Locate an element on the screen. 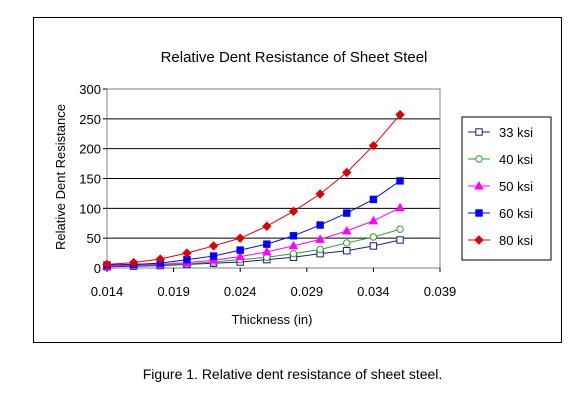  legend: 33 ksi 40 ksi 50 ksi 60 ksi 80 ksi is located at coordinates (506, 188).